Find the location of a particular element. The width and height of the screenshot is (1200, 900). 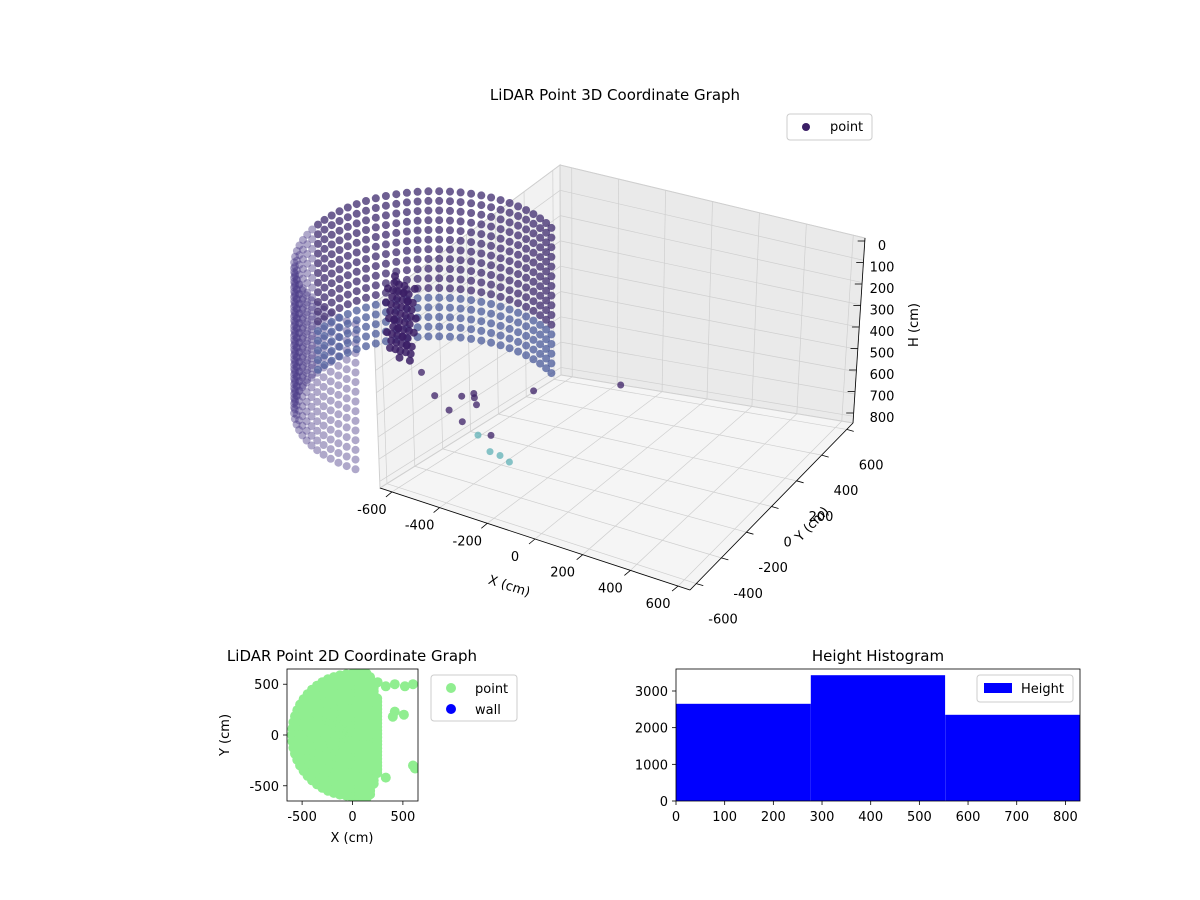

y-tick-label-hist: 1000 is located at coordinates (651, 765).